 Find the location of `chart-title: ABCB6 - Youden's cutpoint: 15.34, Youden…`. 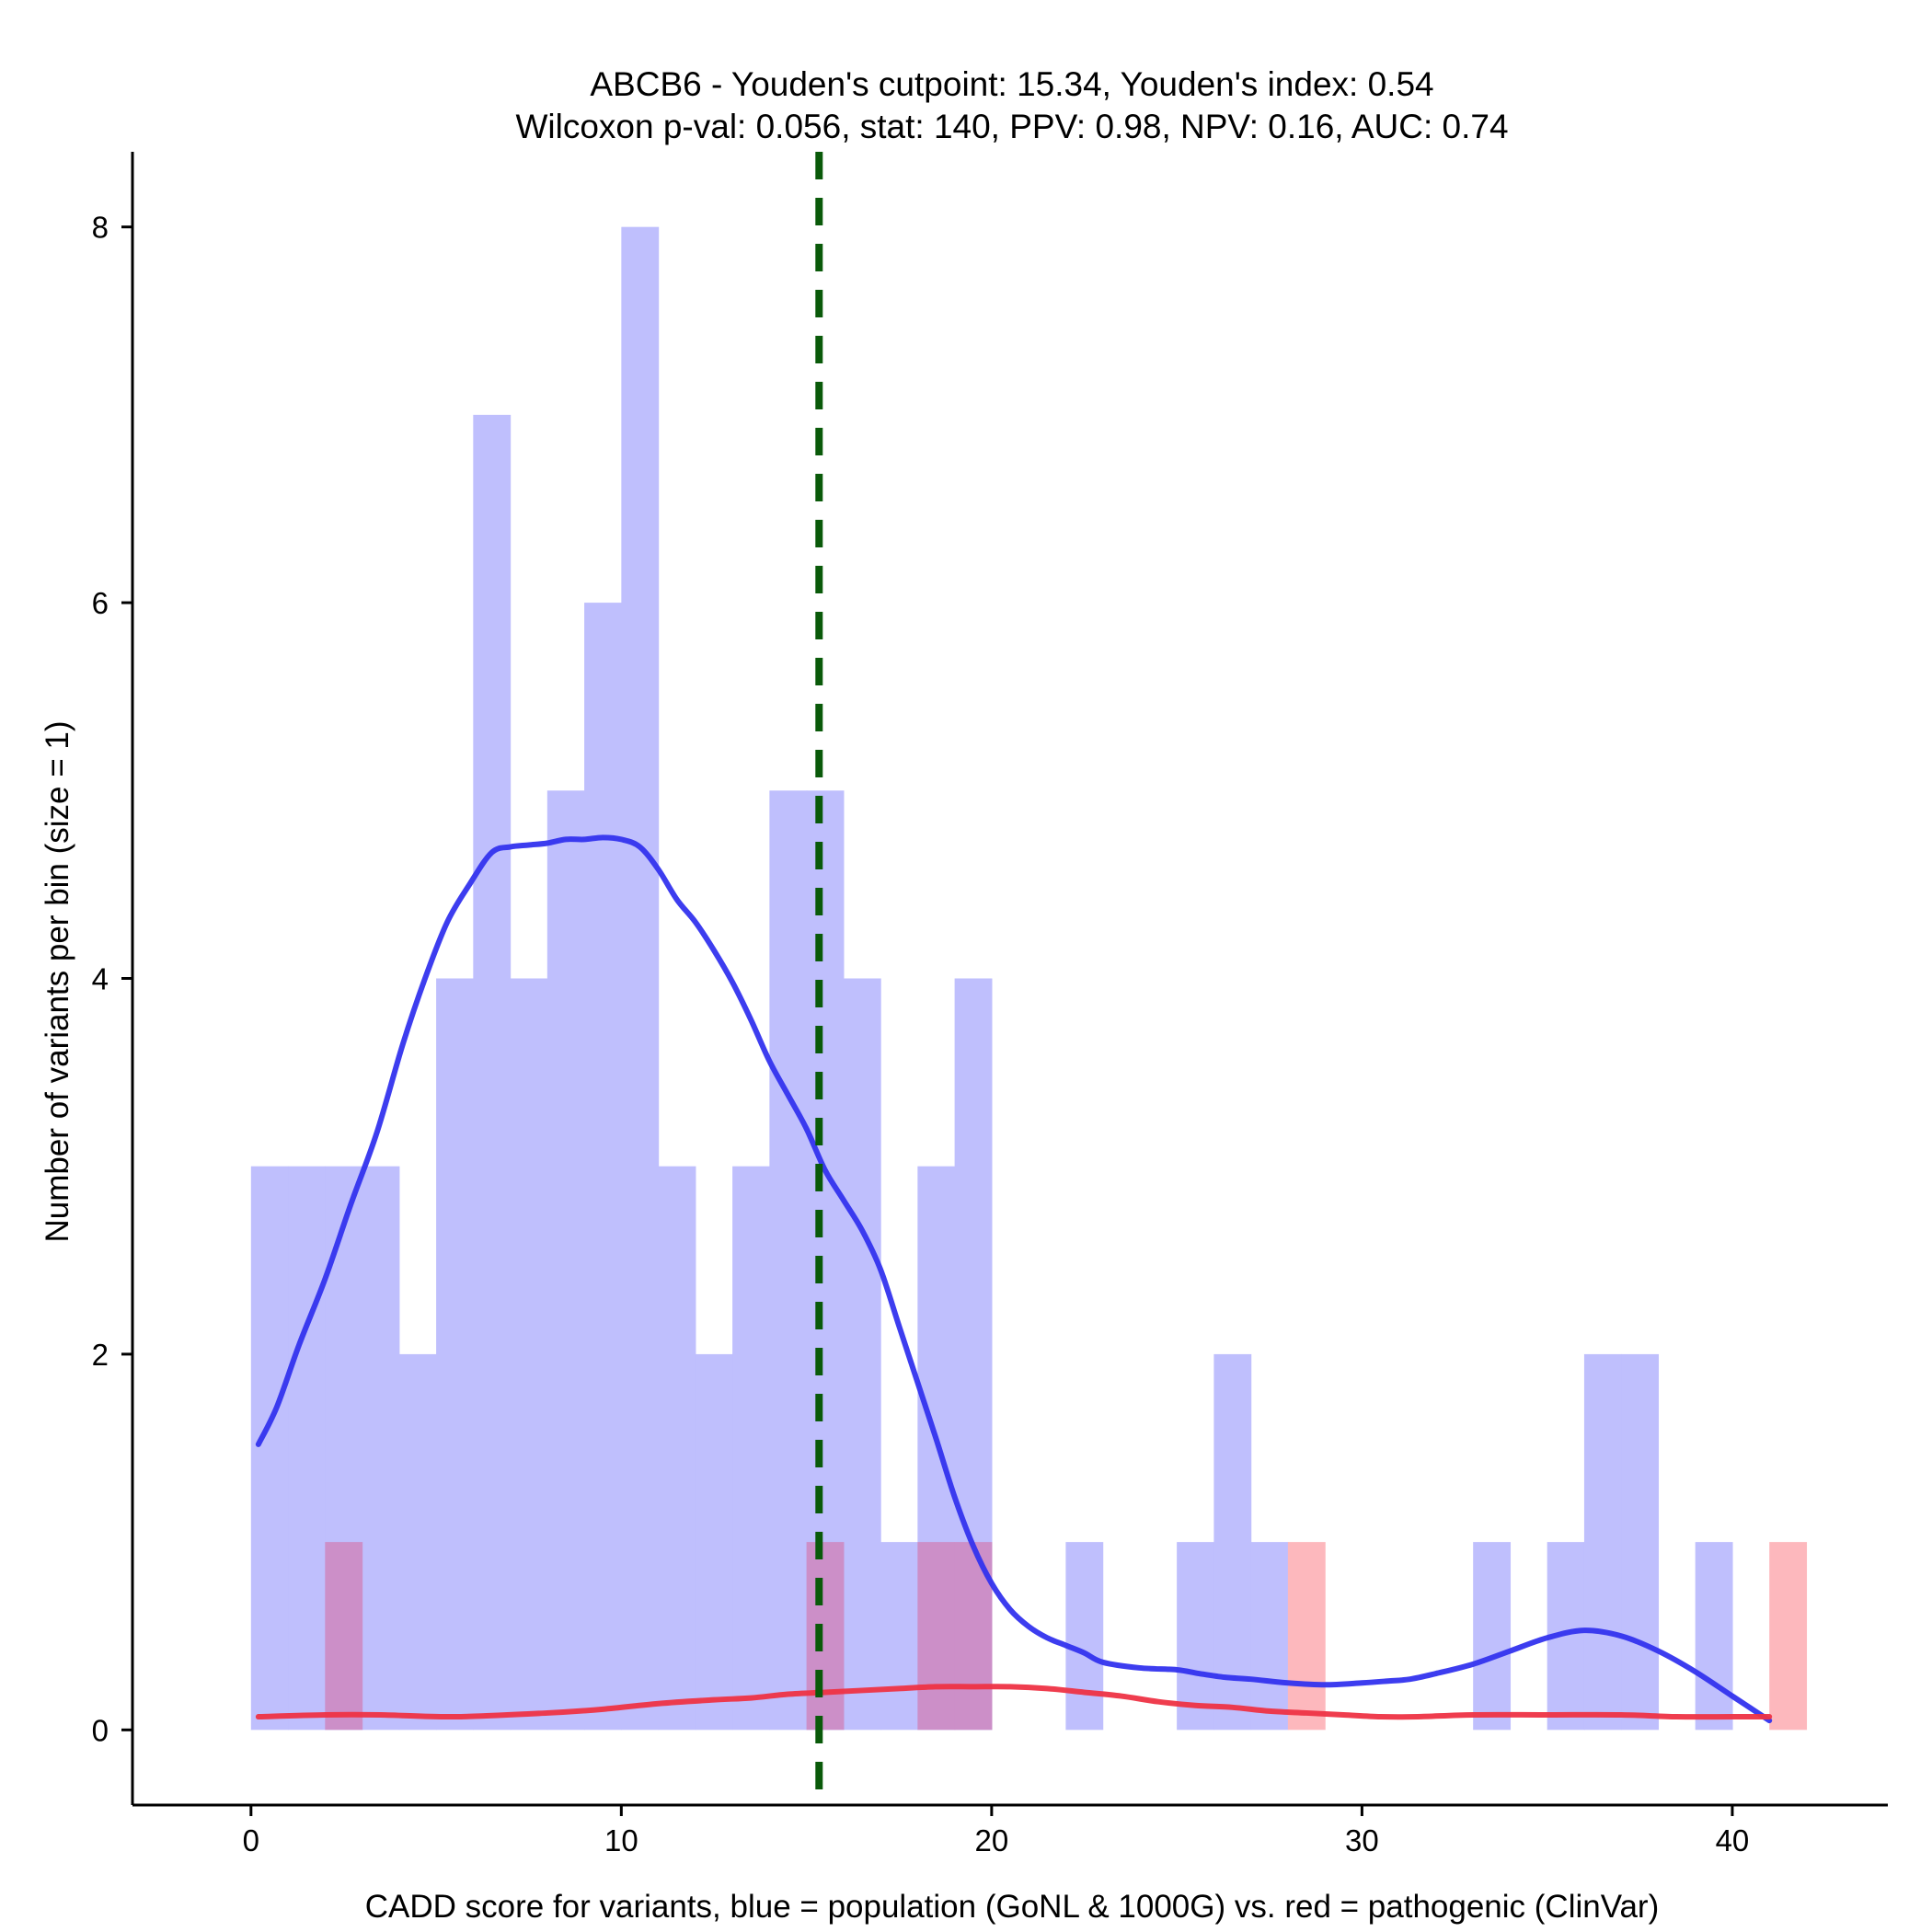

chart-title: ABCB6 - Youden's cutpoint: 15.34, Youden… is located at coordinates (1011, 84).